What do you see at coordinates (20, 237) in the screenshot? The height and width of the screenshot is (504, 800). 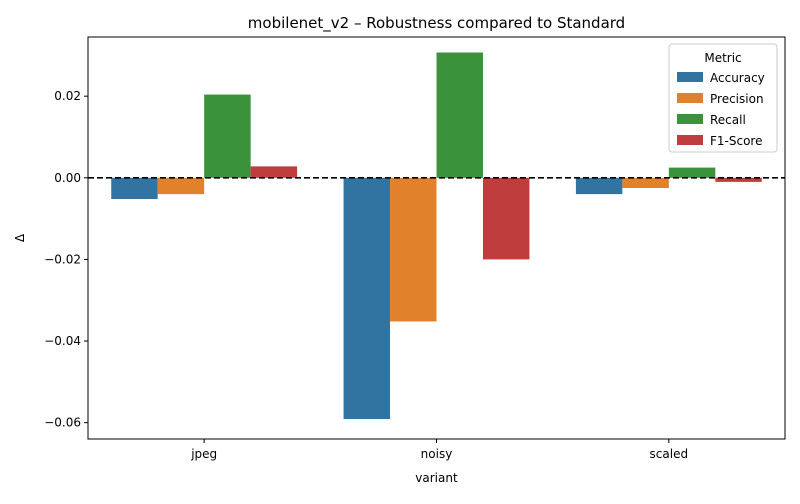 I see `y-axis-label: Δ` at bounding box center [20, 237].